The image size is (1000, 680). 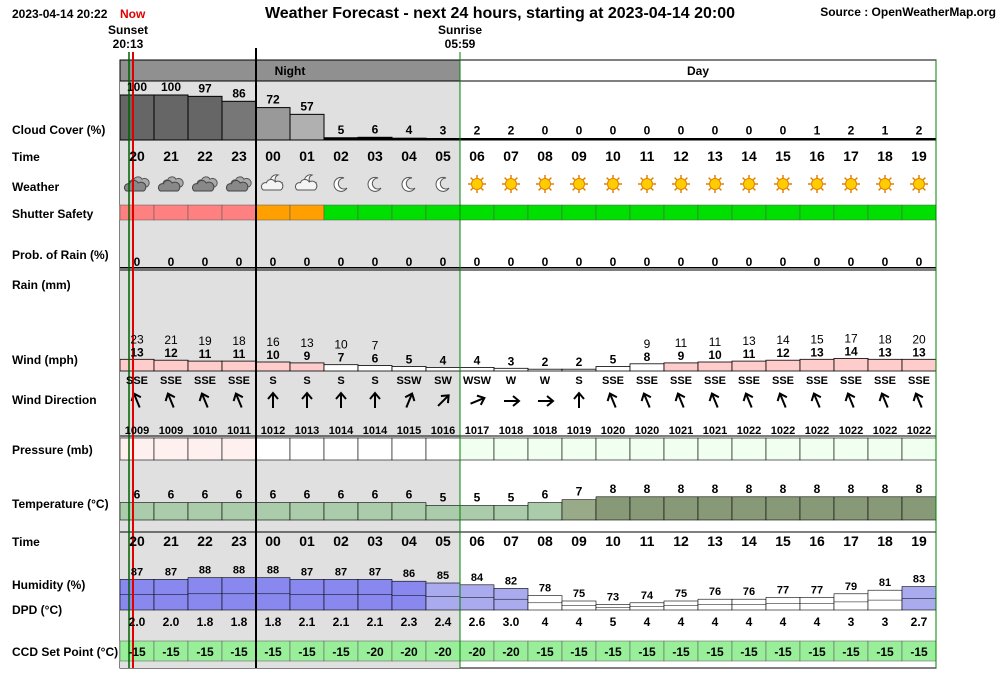 I want to click on dpd-value: 2.1, so click(x=375, y=622).